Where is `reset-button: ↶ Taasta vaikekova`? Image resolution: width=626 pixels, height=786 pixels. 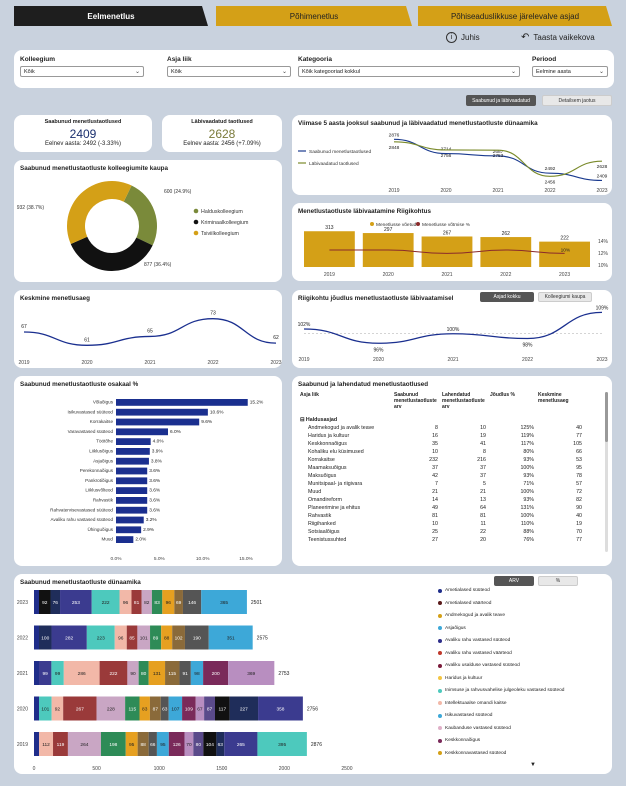 reset-button: ↶ Taasta vaikekova is located at coordinates (558, 37).